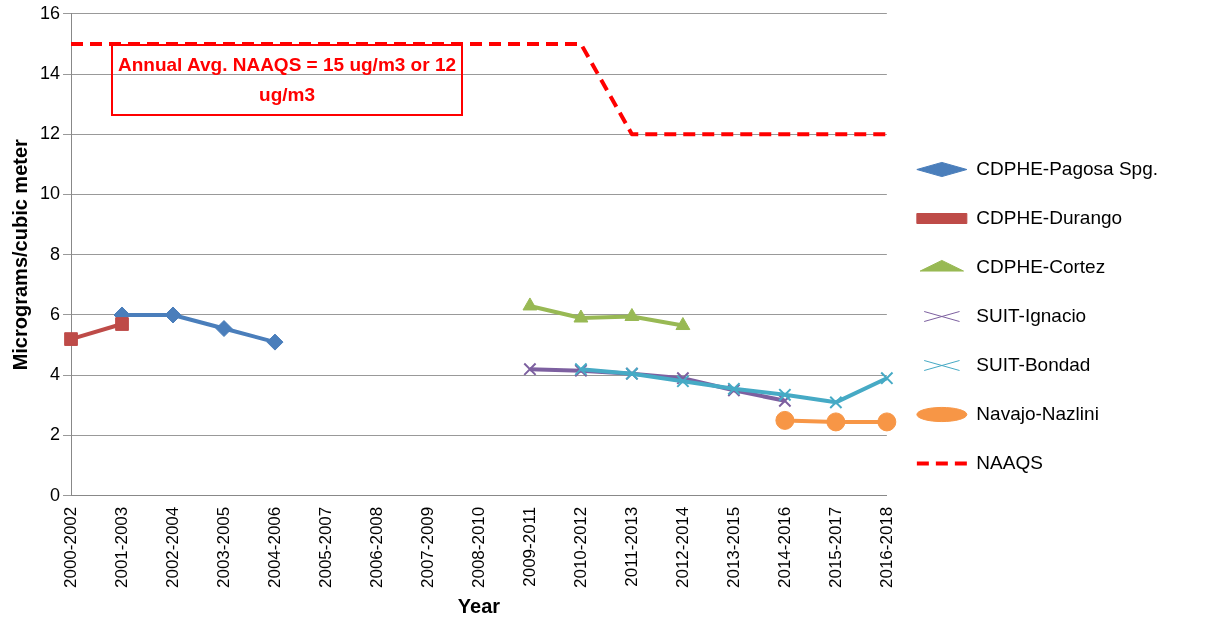  Describe the element at coordinates (55, 313) in the screenshot. I see `y-tick-label: 6` at that location.